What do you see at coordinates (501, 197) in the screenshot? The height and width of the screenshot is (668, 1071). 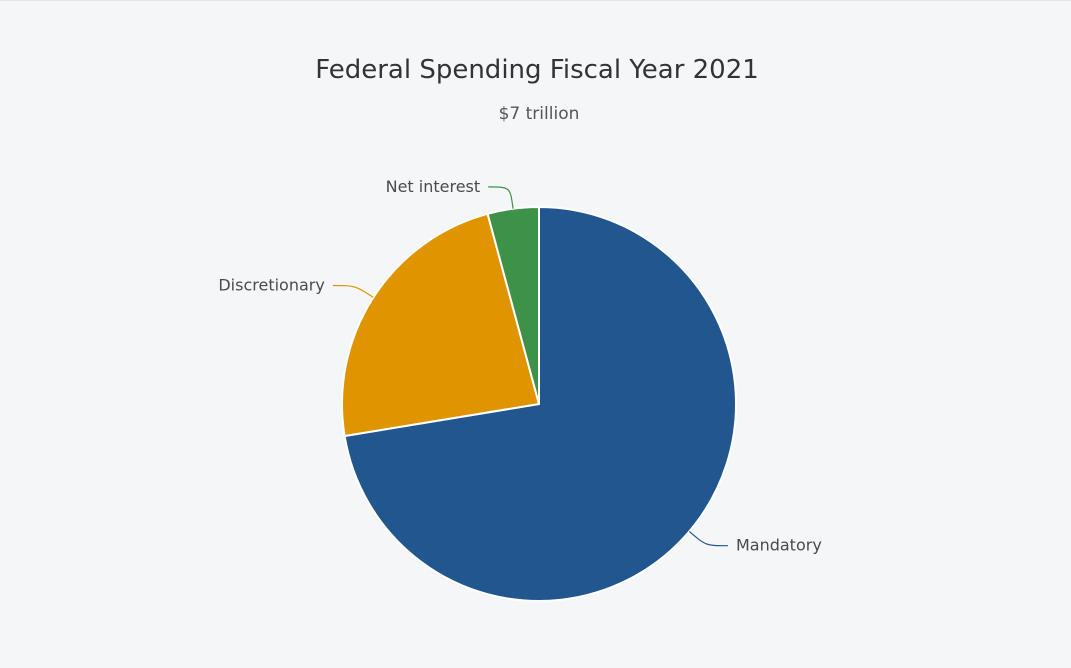 I see `connector-net-interest` at bounding box center [501, 197].